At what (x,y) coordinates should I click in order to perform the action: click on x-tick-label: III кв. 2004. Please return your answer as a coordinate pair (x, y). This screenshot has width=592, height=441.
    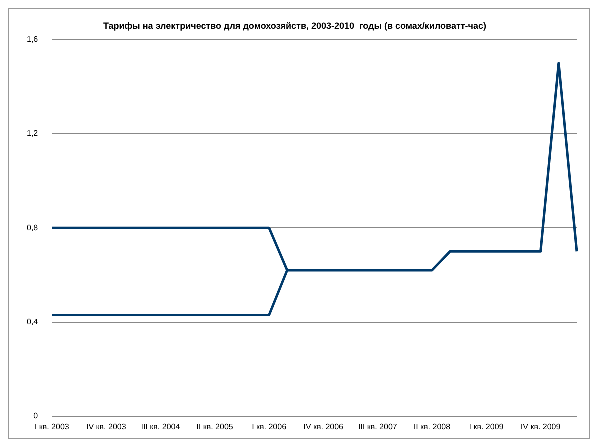
    Looking at the image, I should click on (161, 427).